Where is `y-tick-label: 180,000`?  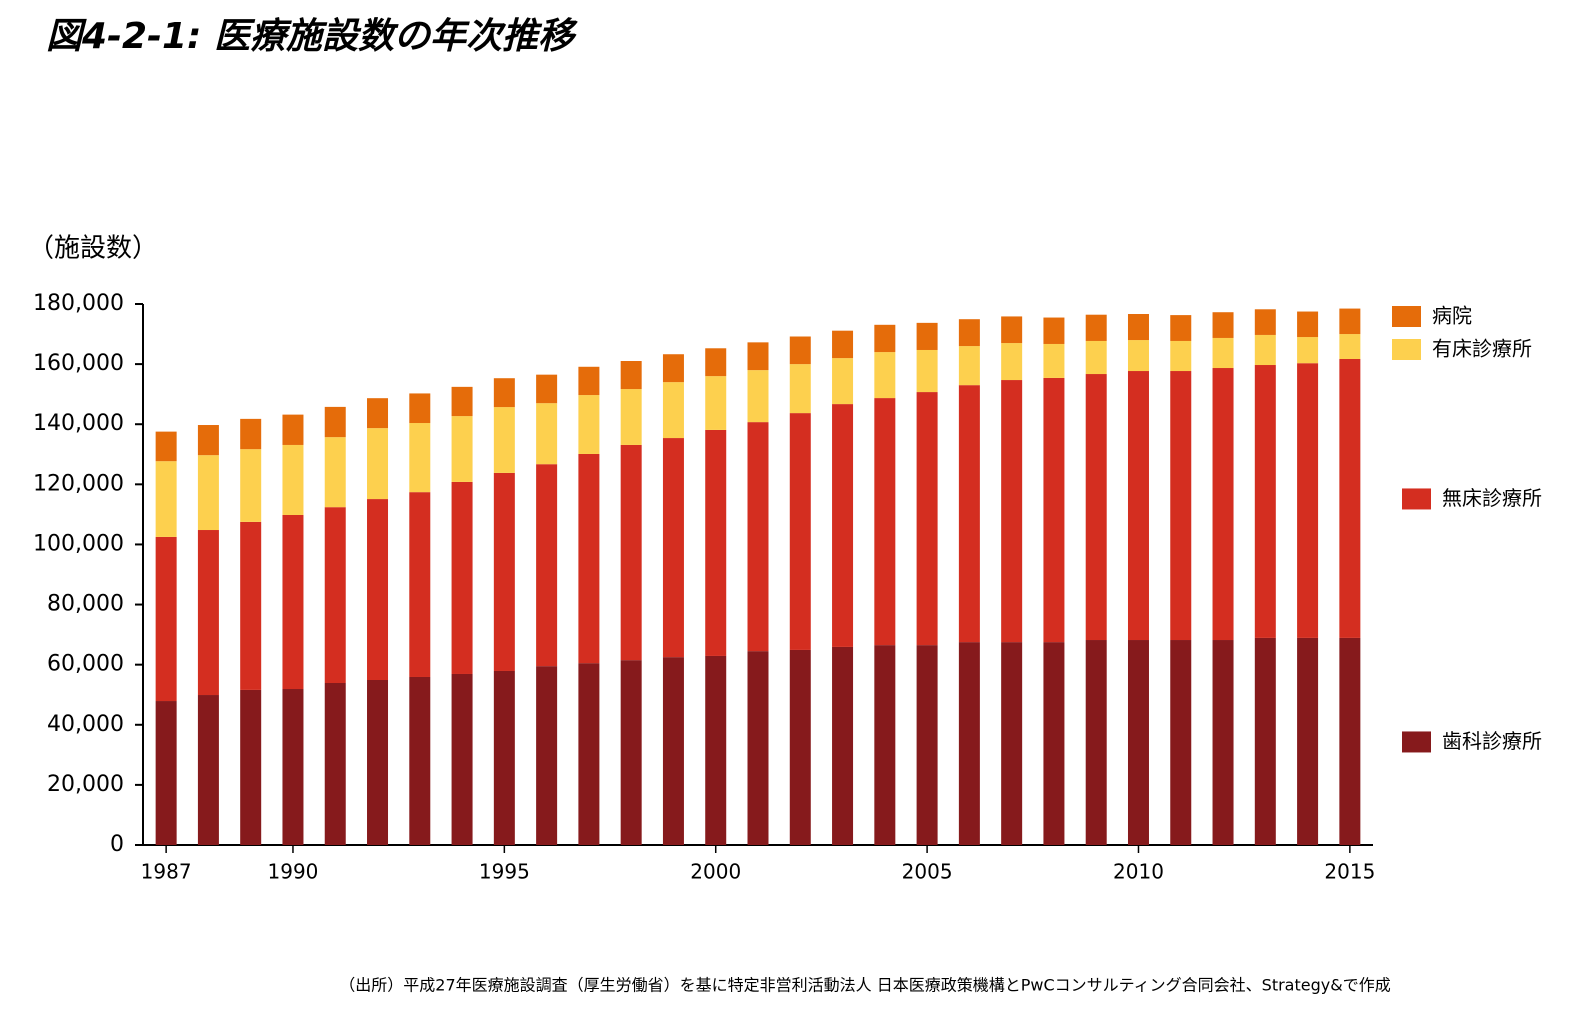 y-tick-label: 180,000 is located at coordinates (78, 303).